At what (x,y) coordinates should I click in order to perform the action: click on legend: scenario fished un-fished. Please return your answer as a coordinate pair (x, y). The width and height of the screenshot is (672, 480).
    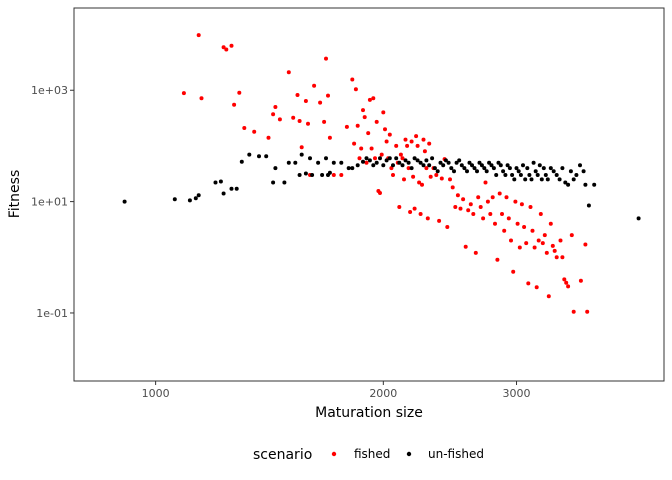
    Looking at the image, I should click on (368, 455).